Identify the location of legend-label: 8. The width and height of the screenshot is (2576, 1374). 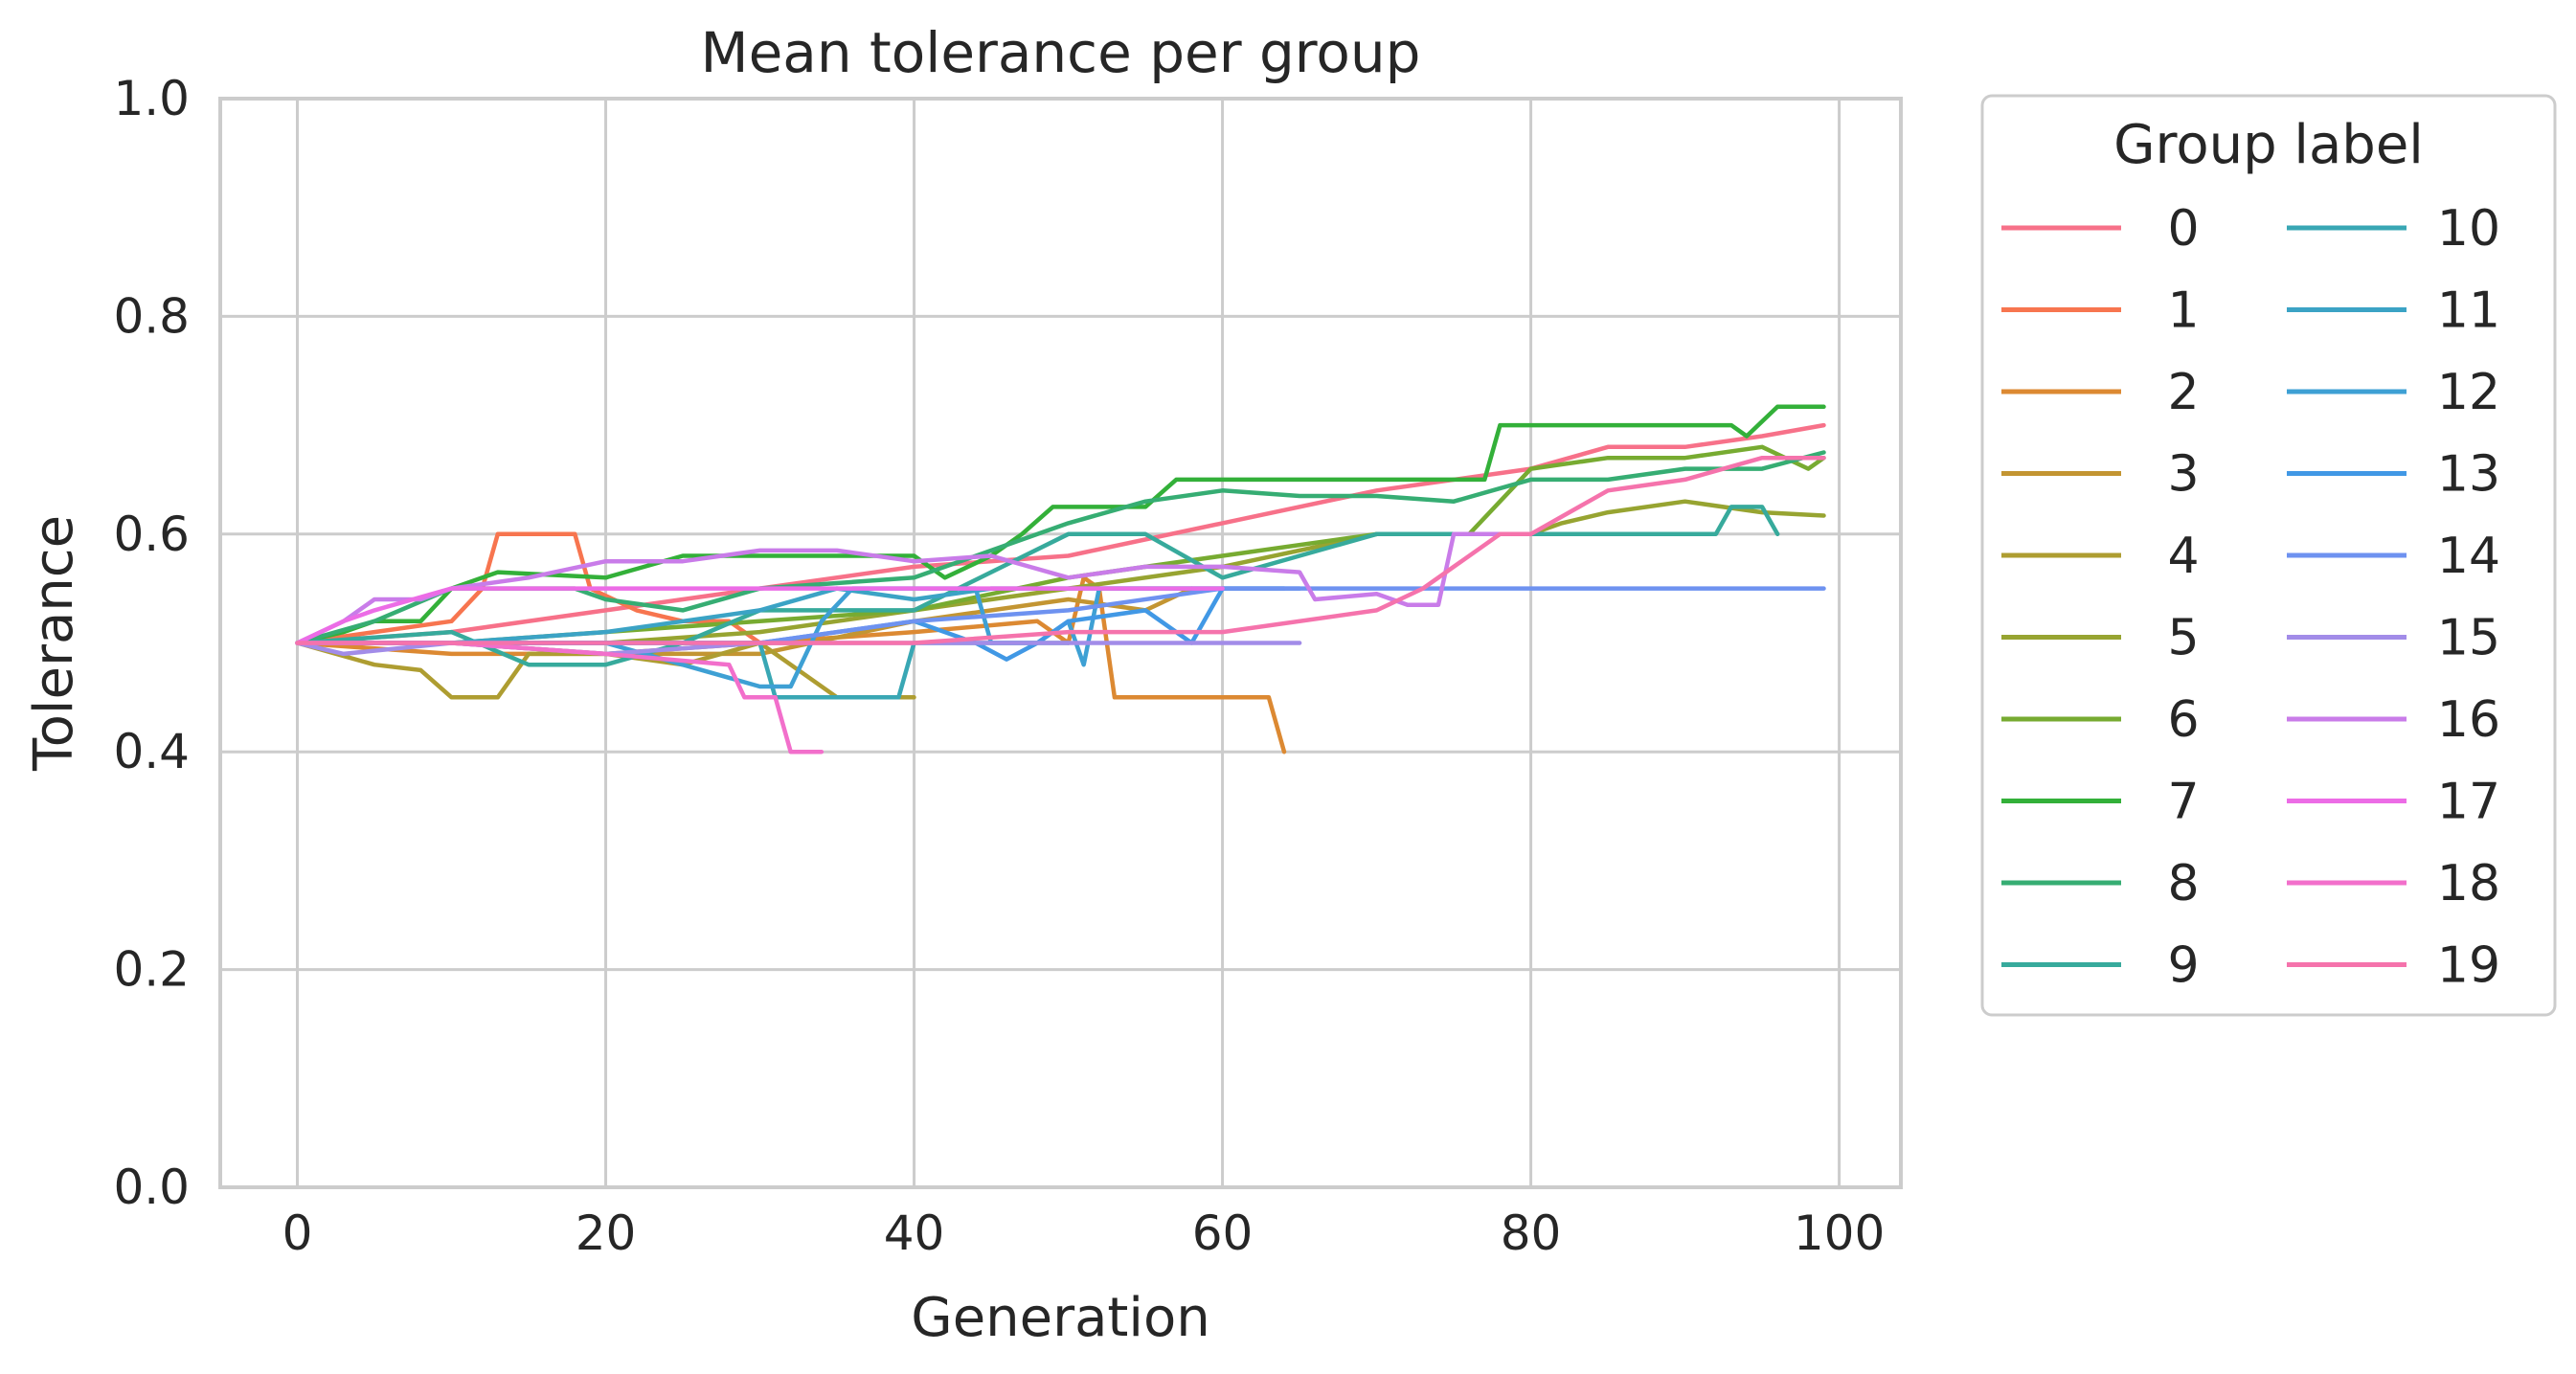
(2183, 883).